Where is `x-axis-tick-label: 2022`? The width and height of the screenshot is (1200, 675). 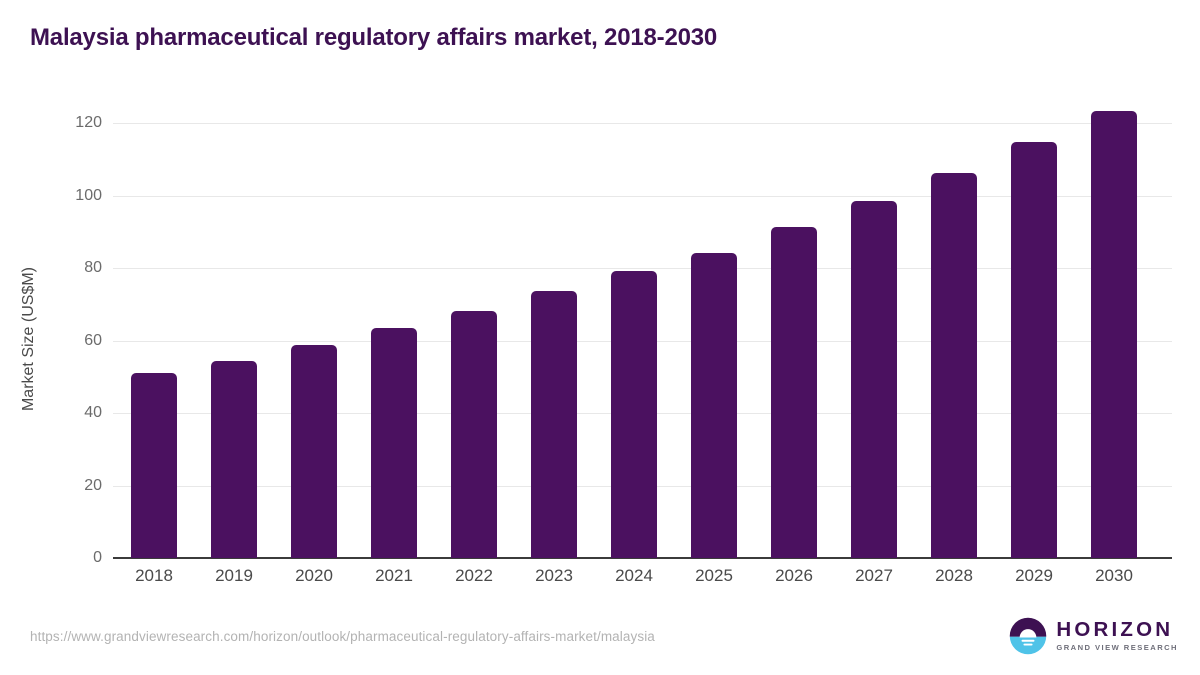 x-axis-tick-label: 2022 is located at coordinates (474, 575).